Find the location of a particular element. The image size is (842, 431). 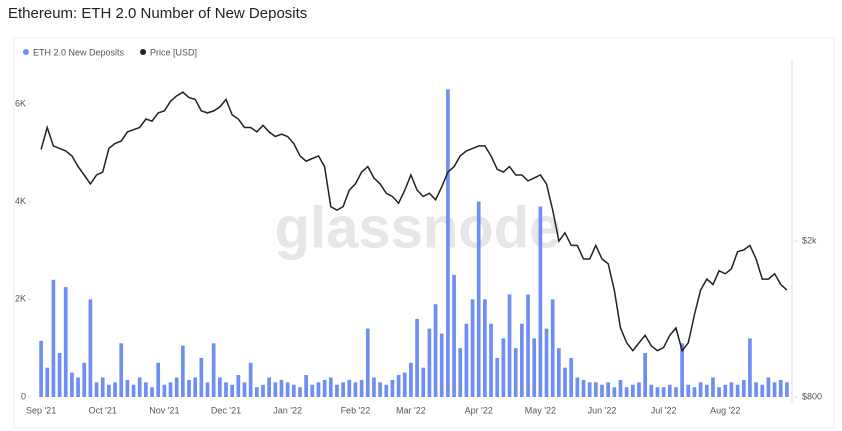

legend-label: ETH 2.0 New Deposits is located at coordinates (79, 52).